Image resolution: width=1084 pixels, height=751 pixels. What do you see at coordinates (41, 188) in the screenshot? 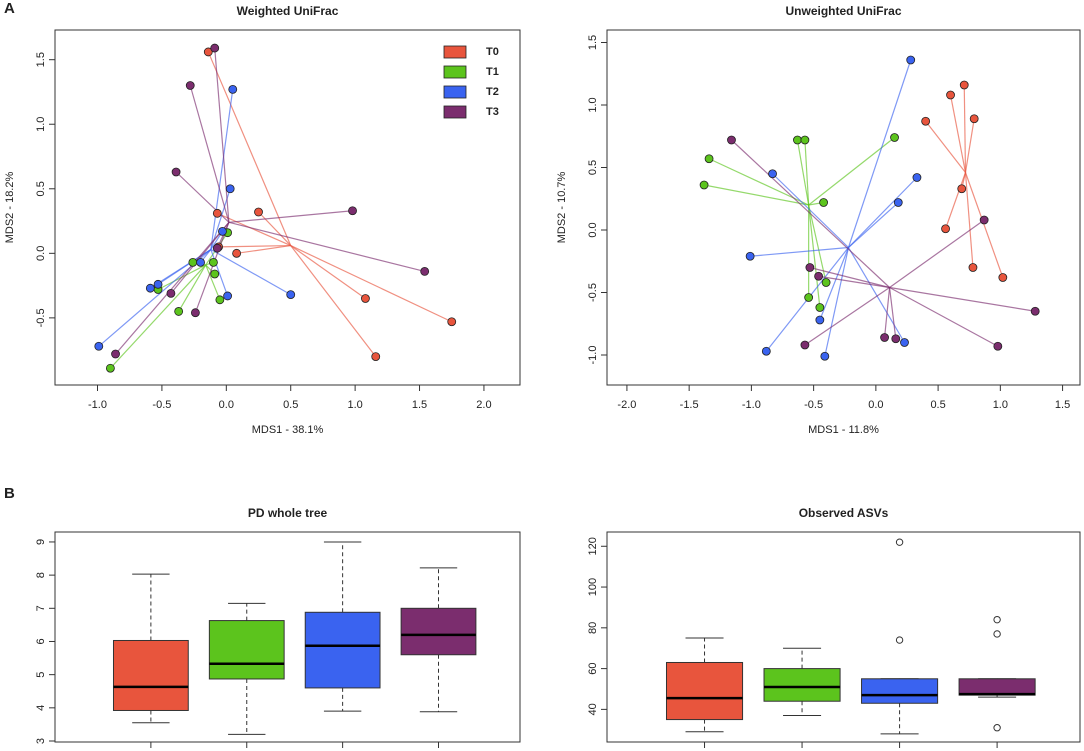
I see `y-tick-label: 0.5` at bounding box center [41, 188].